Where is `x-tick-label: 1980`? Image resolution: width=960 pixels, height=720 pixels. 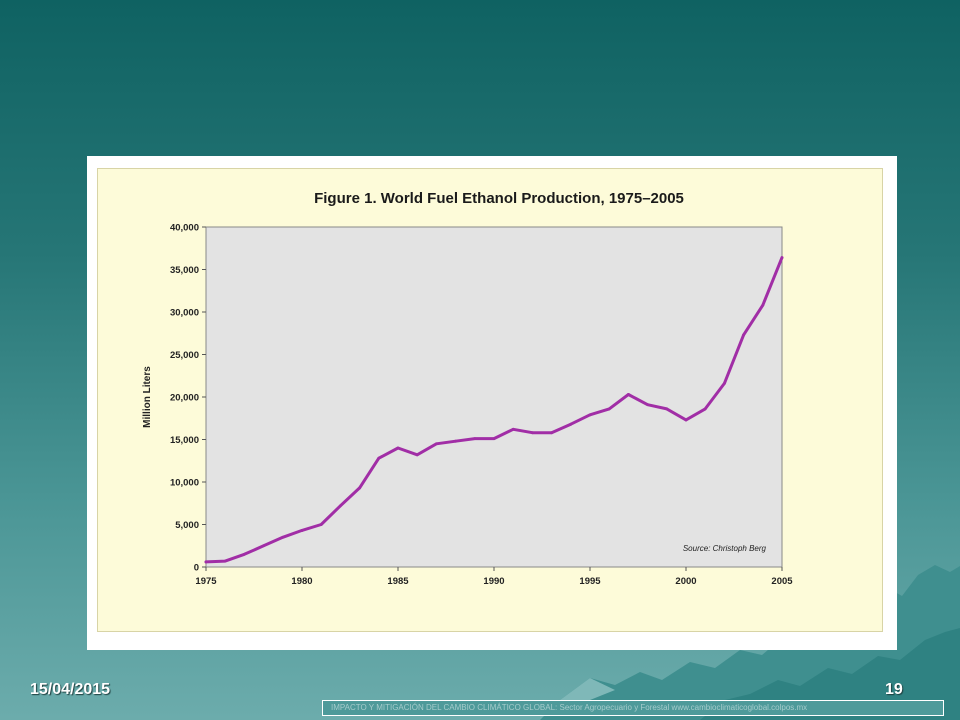
x-tick-label: 1980 is located at coordinates (301, 581).